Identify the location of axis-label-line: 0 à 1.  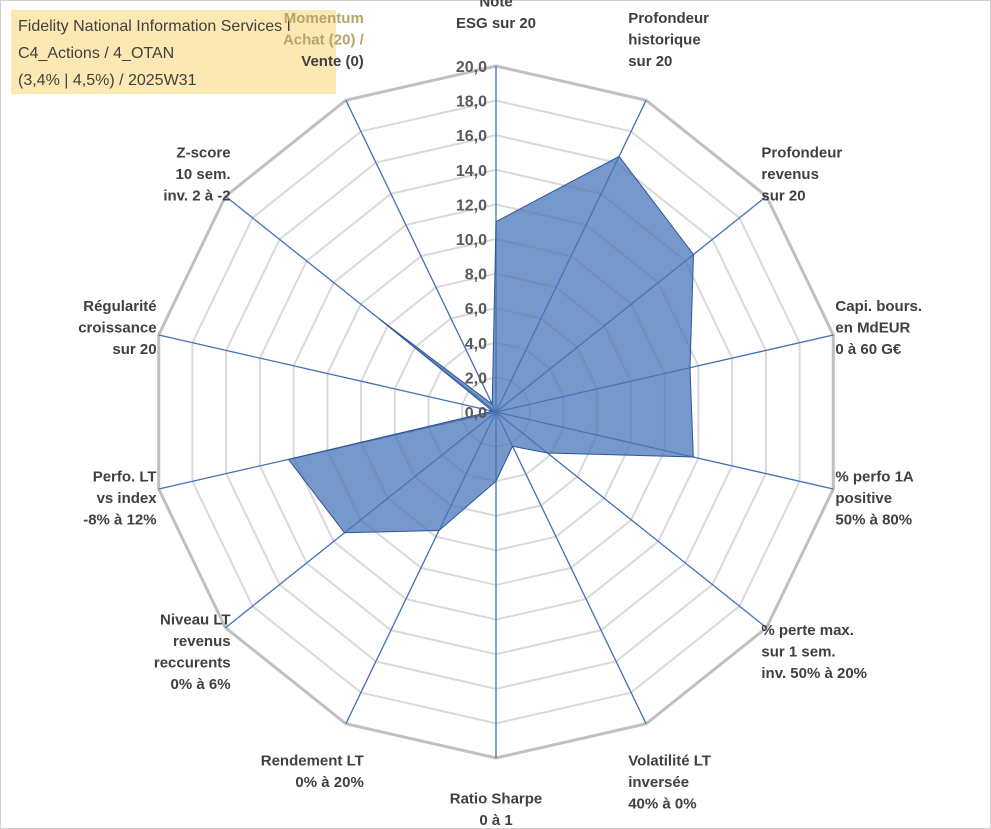
(495, 820).